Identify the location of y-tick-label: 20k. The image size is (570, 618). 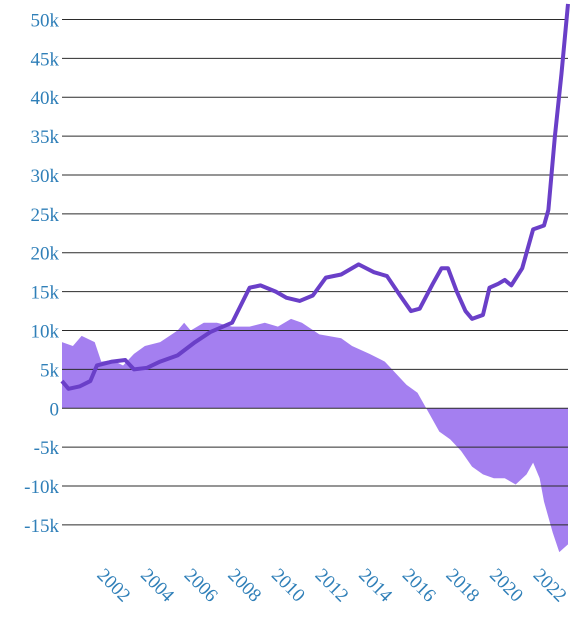
(45, 254).